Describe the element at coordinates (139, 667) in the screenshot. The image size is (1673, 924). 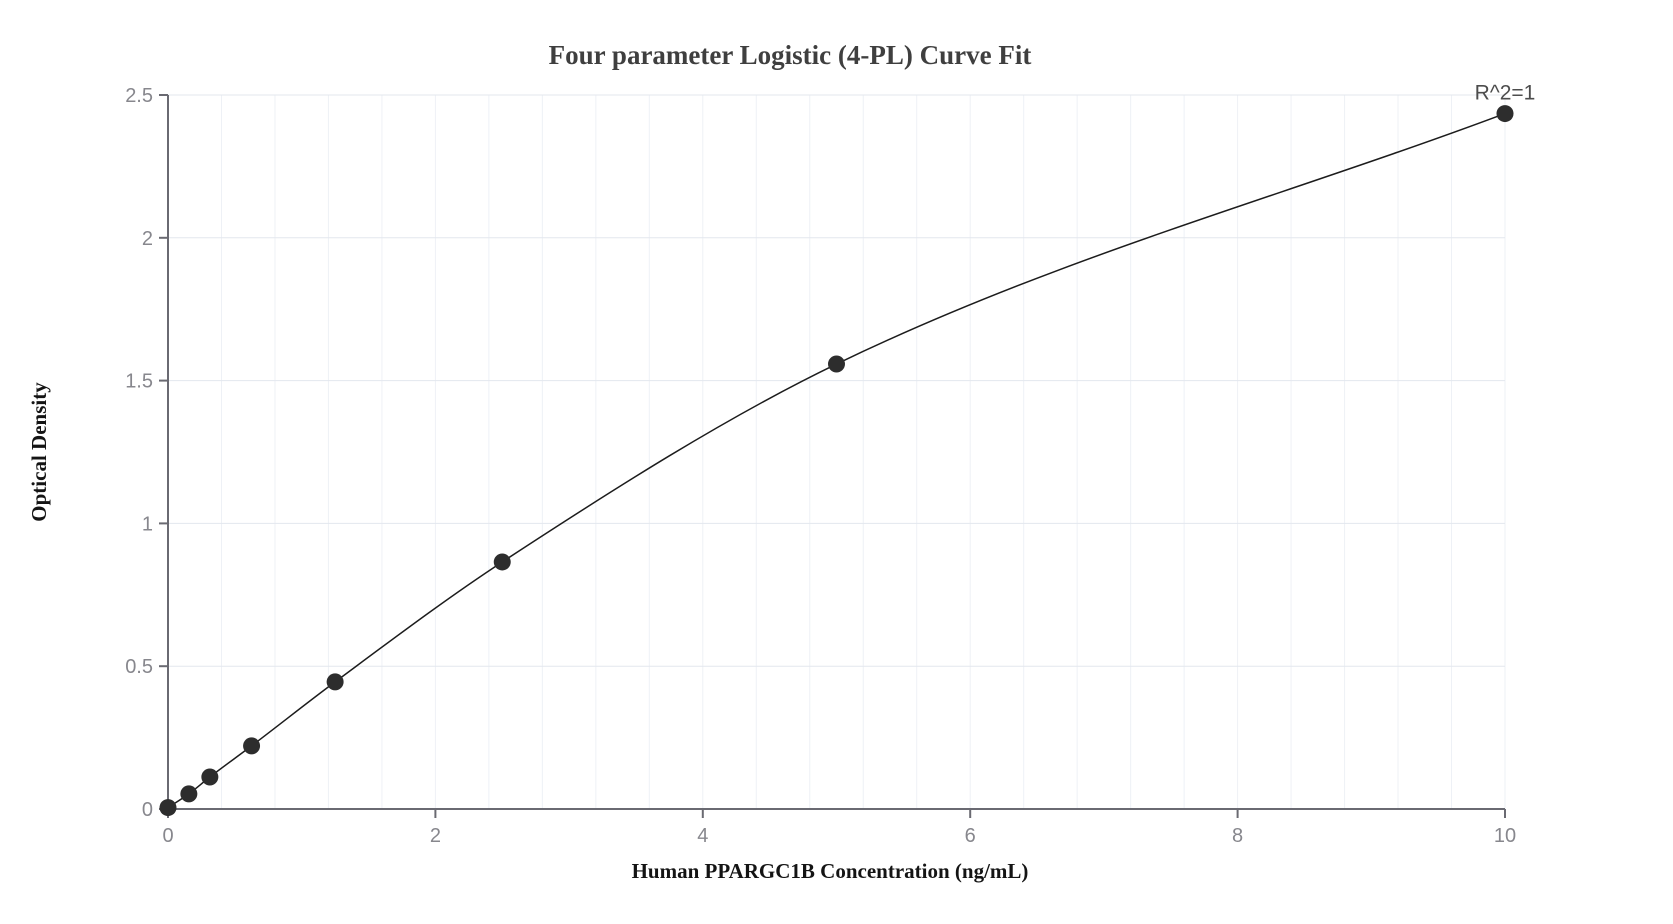
I see `y-tick-label: 0.5` at that location.